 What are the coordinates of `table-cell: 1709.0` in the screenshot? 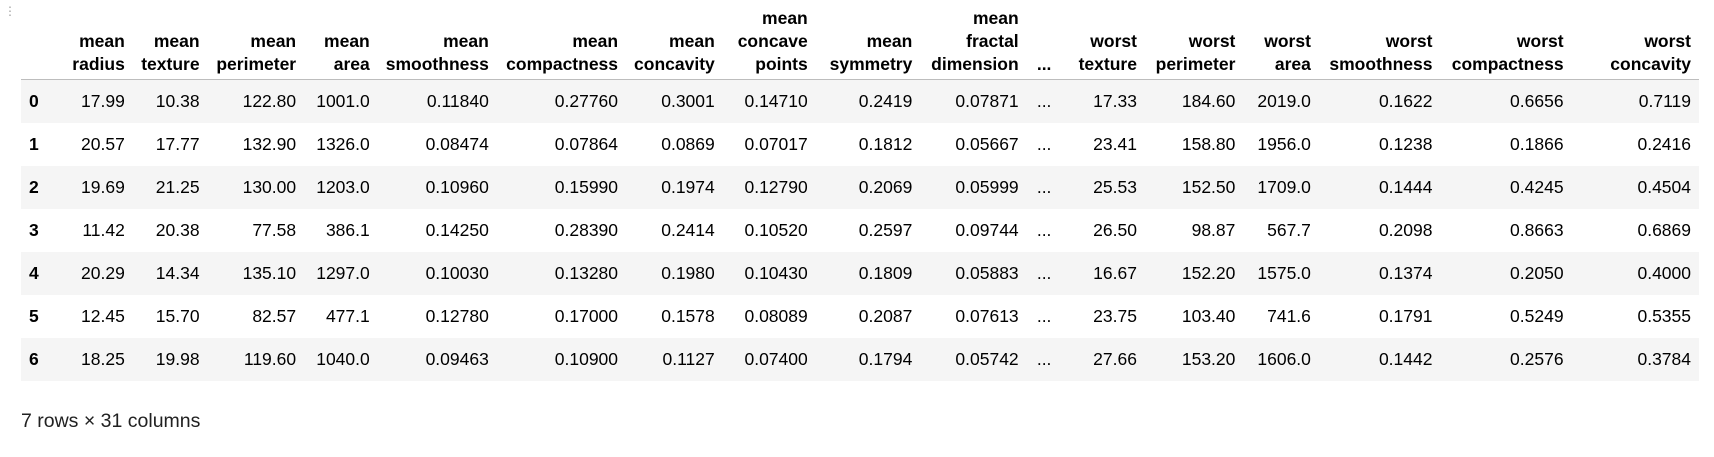 It's located at (1281, 187).